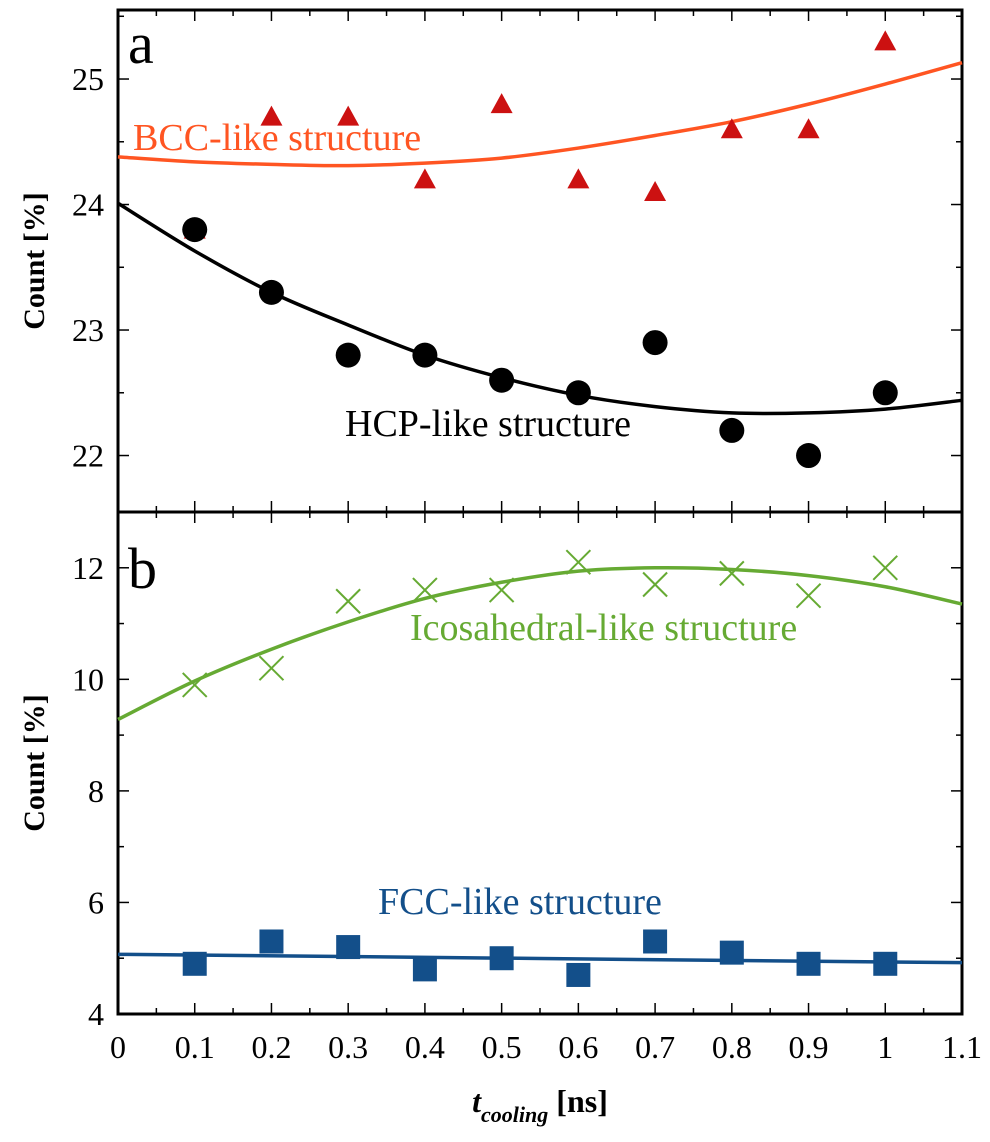 The image size is (990, 1142). What do you see at coordinates (603, 628) in the screenshot?
I see `series-annotation: Icosahedral-like structure` at bounding box center [603, 628].